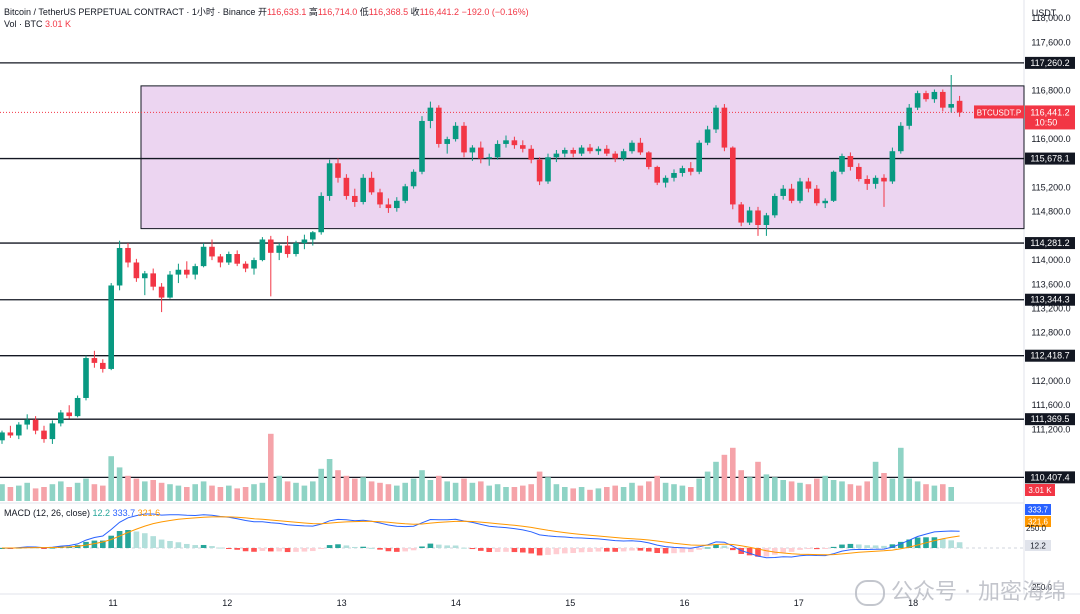  I want to click on macd-line, so click(480, 536).